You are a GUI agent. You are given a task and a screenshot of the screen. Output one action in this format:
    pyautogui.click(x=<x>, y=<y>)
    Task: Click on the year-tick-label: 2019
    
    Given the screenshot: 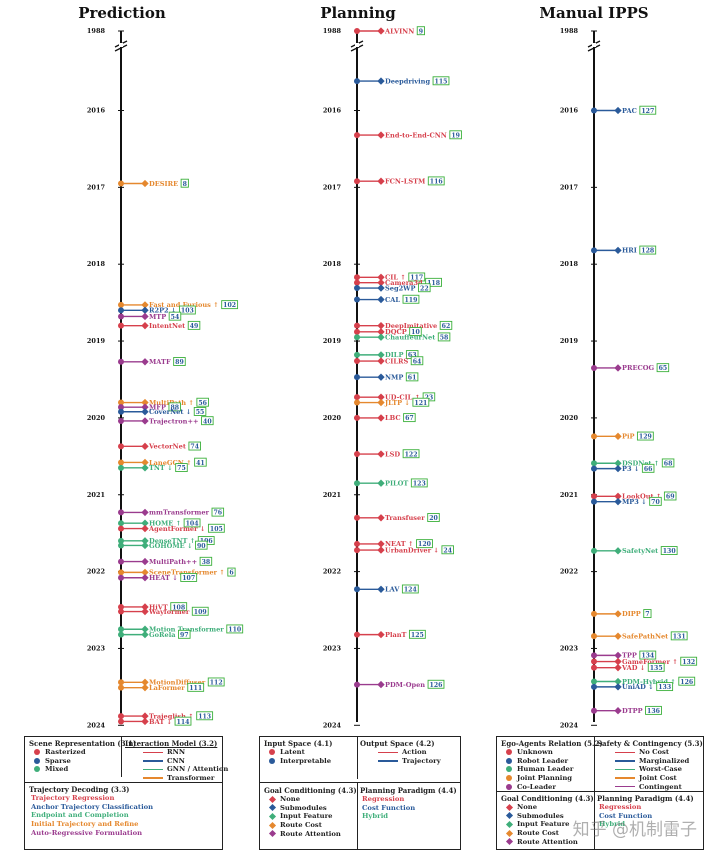 What is the action you would take?
    pyautogui.click(x=332, y=341)
    